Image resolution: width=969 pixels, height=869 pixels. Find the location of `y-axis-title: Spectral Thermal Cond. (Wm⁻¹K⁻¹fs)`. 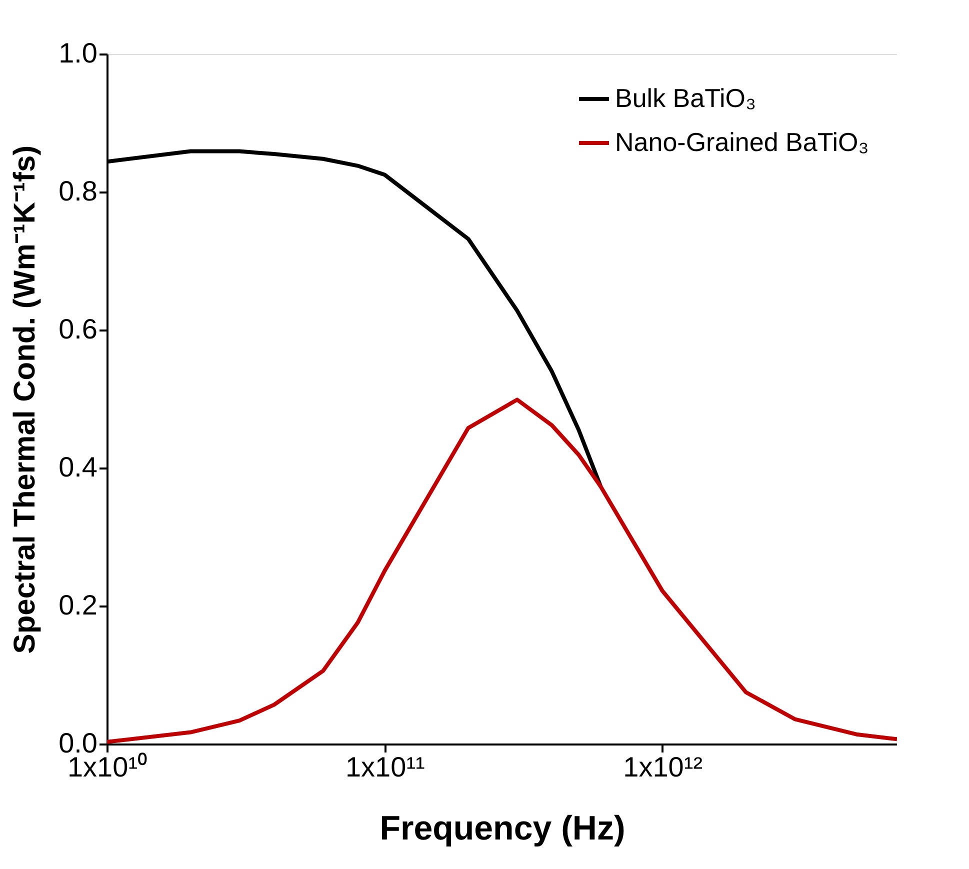

y-axis-title: Spectral Thermal Cond. (Wm⁻¹K⁻¹fs) is located at coordinates (25, 399).